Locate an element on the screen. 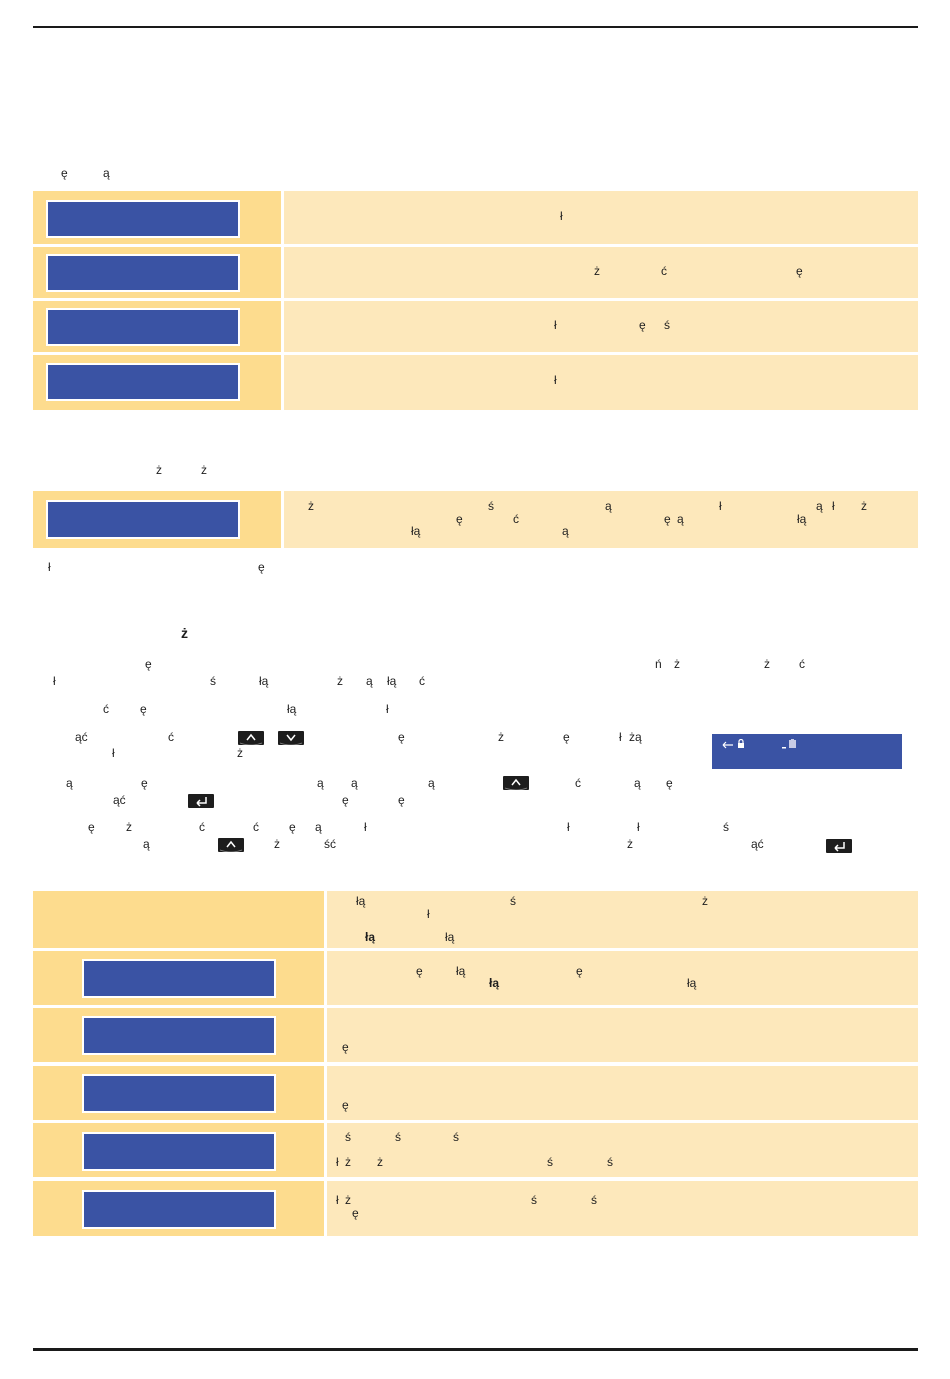  table1-row: ł is located at coordinates (475, 382).